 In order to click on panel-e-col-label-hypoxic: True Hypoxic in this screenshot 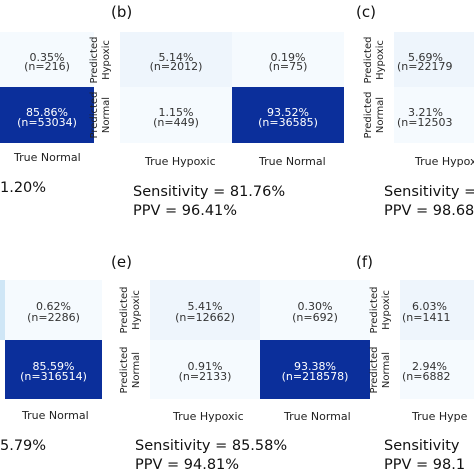, I will do `click(208, 416)`.